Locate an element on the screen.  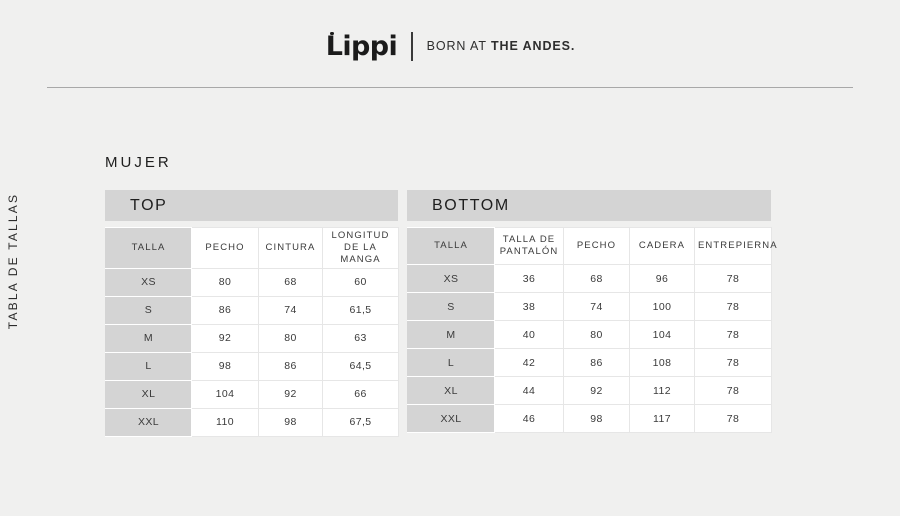
side-label-text: TABLA DE TALLAS is located at coordinates (13, 261).